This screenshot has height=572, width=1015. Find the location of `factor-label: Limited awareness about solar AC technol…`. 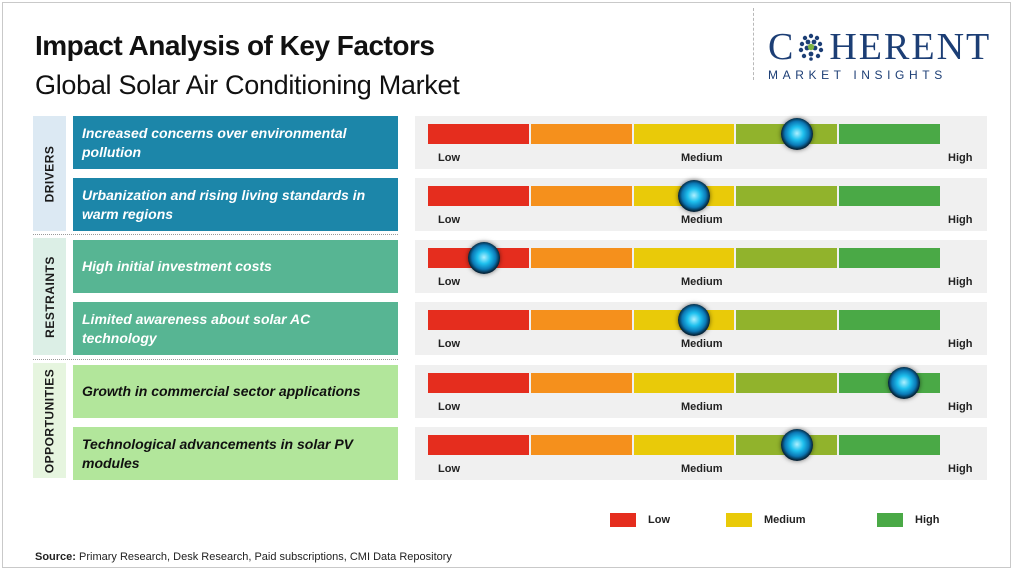

factor-label: Limited awareness about solar AC technol… is located at coordinates (235, 328).